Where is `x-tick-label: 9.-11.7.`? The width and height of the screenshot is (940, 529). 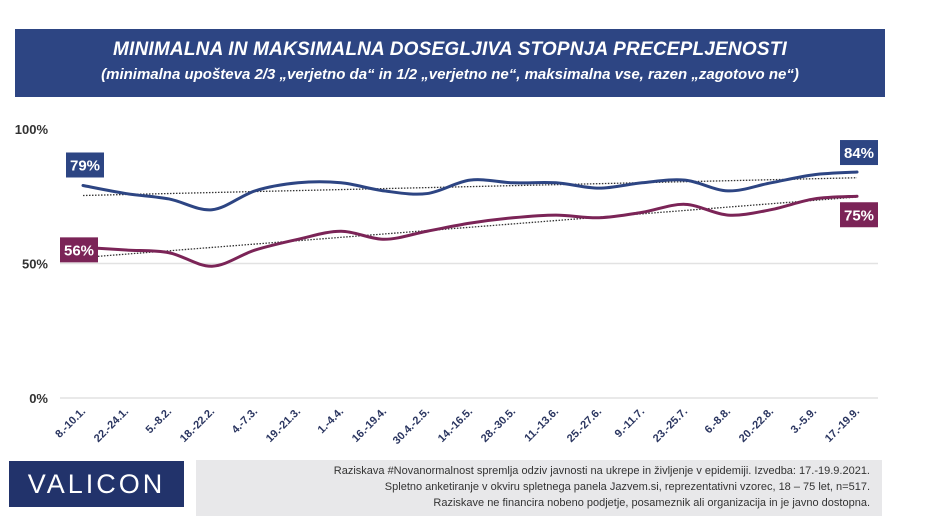 x-tick-label: 9.-11.7. is located at coordinates (630, 423).